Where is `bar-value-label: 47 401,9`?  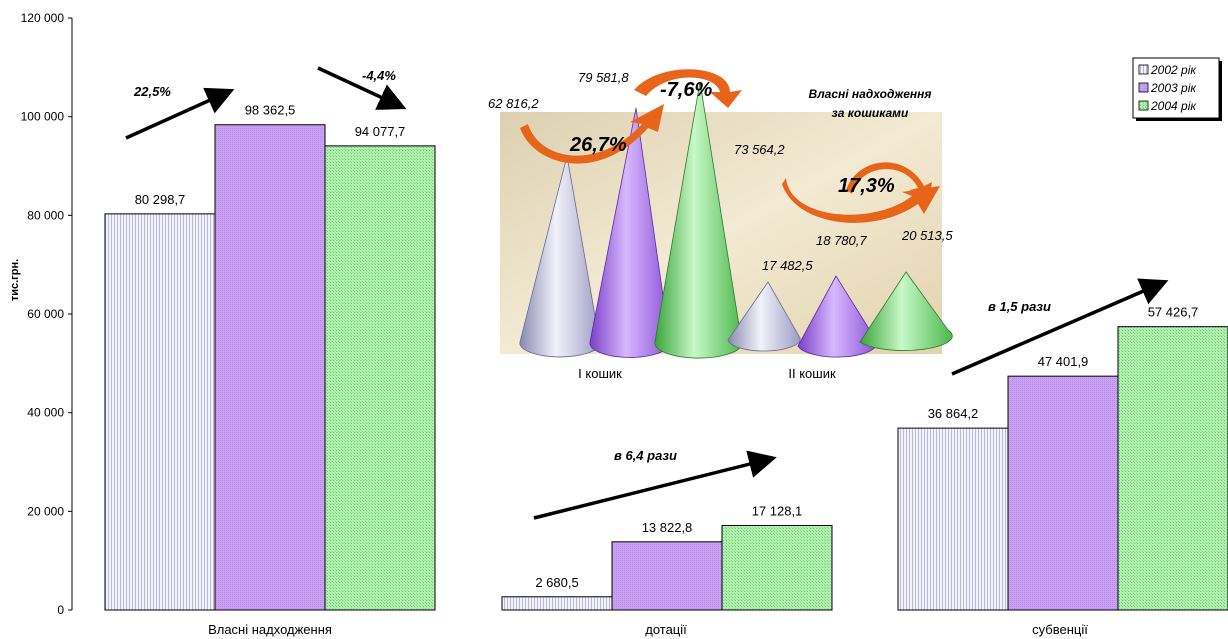
bar-value-label: 47 401,9 is located at coordinates (1063, 361).